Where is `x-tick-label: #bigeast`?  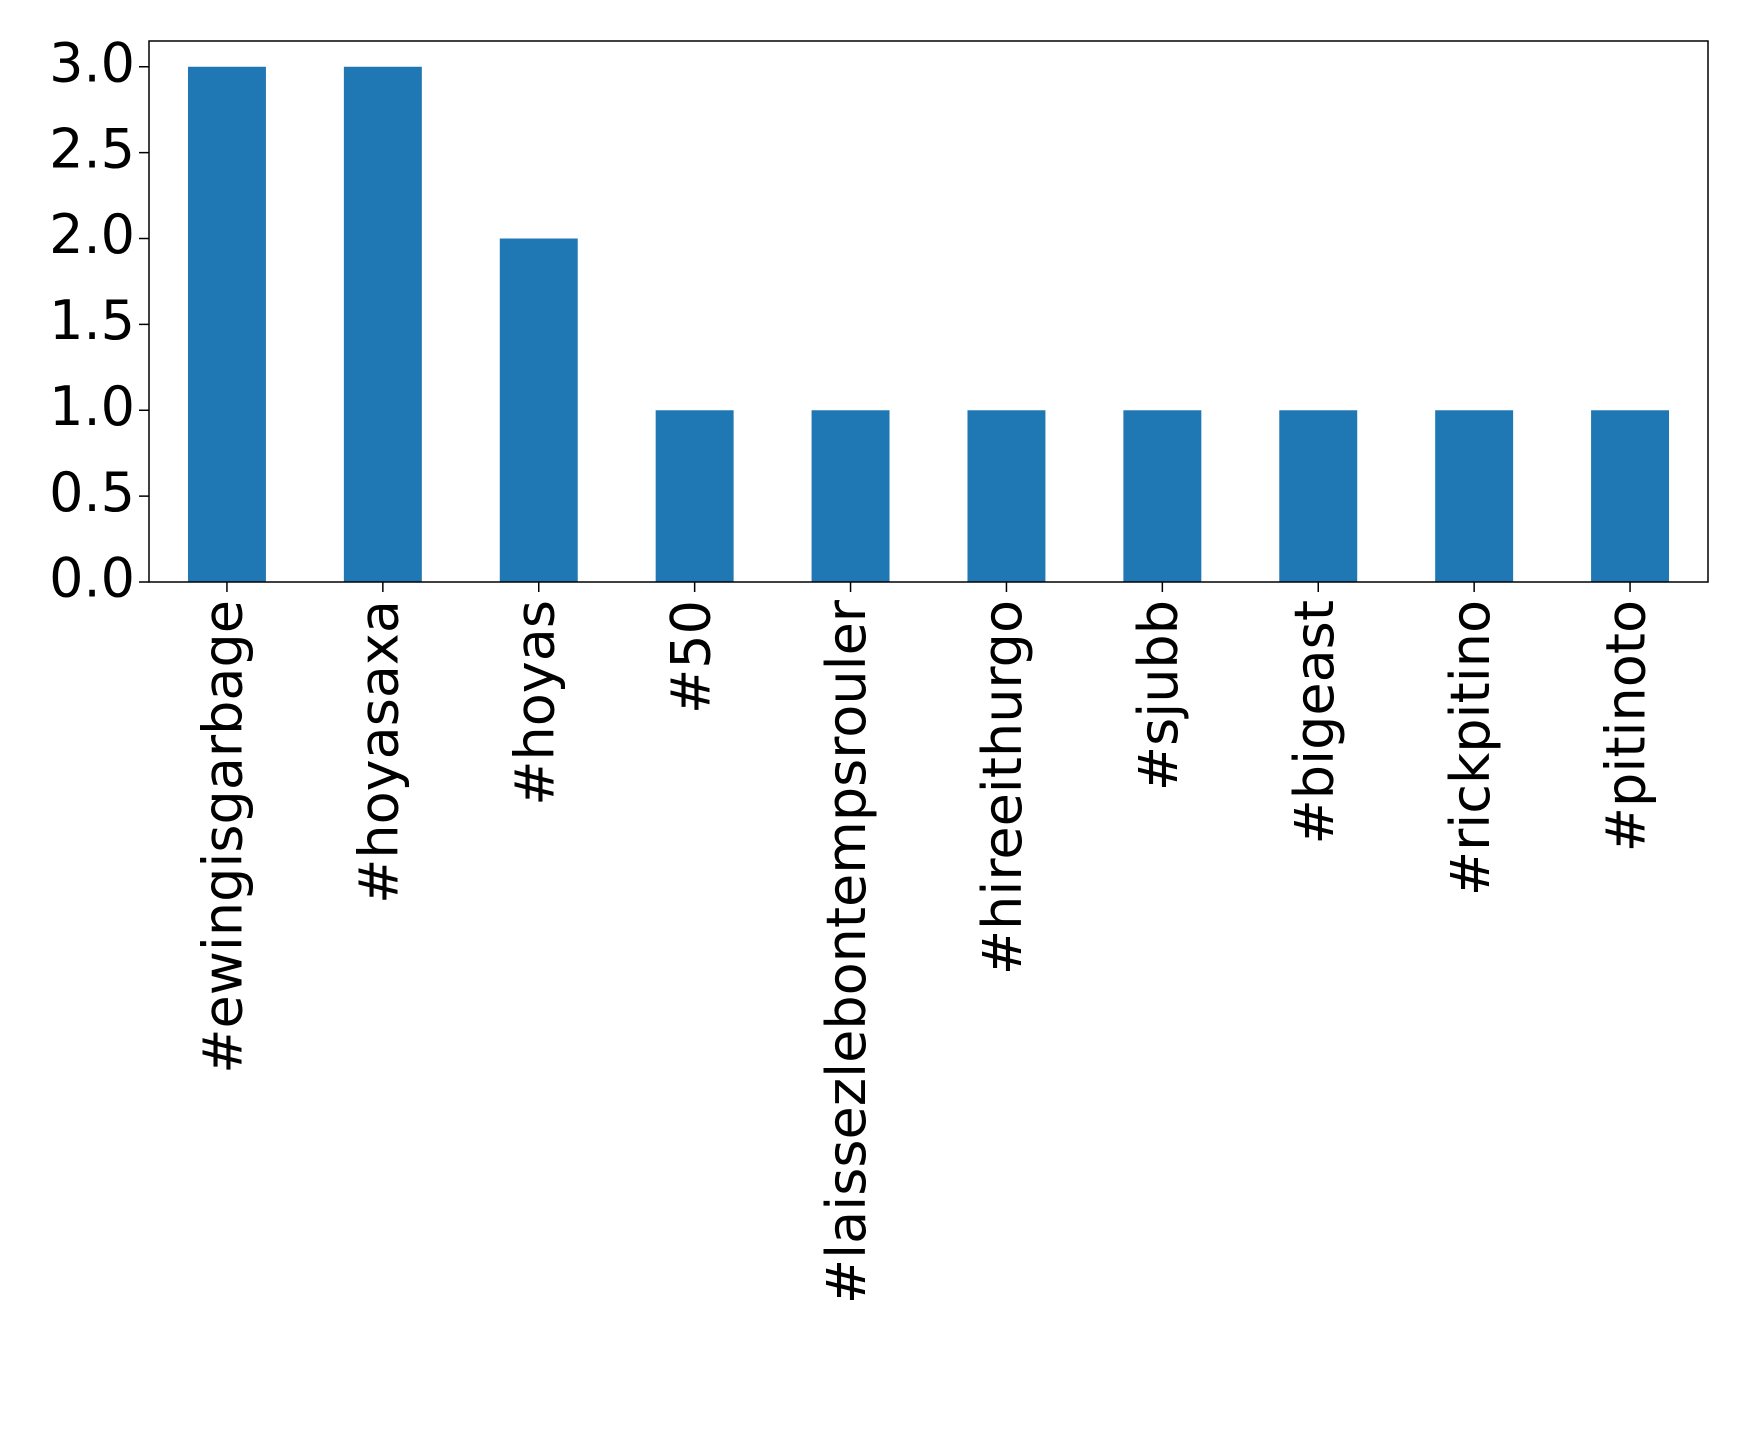
x-tick-label: #bigeast is located at coordinates (1314, 722).